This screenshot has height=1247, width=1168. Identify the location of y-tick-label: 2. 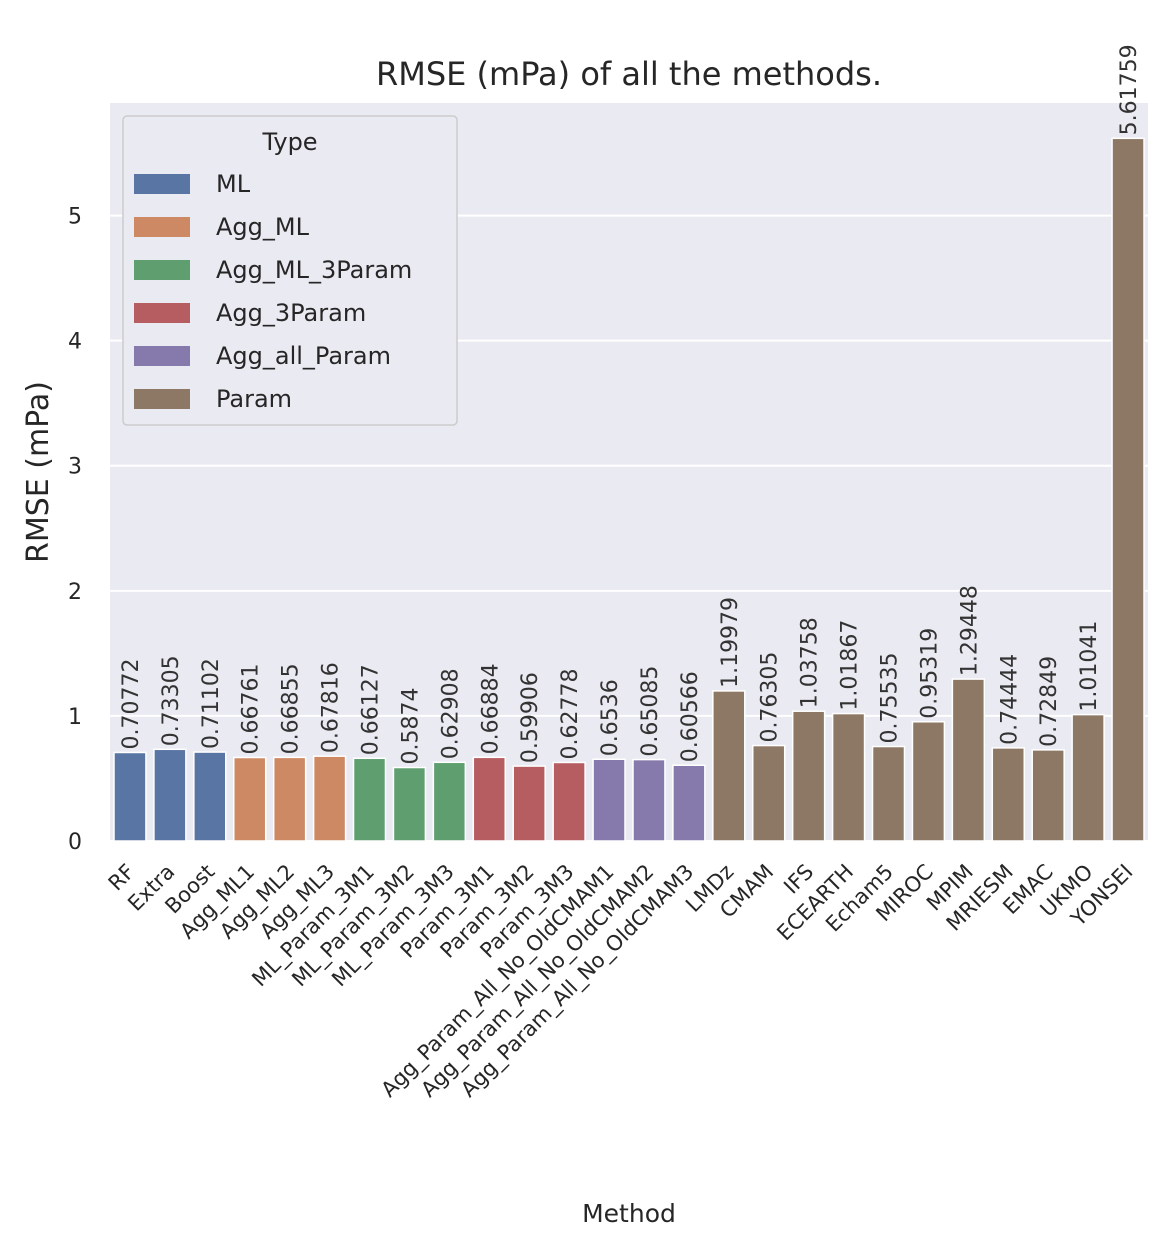
(75, 592).